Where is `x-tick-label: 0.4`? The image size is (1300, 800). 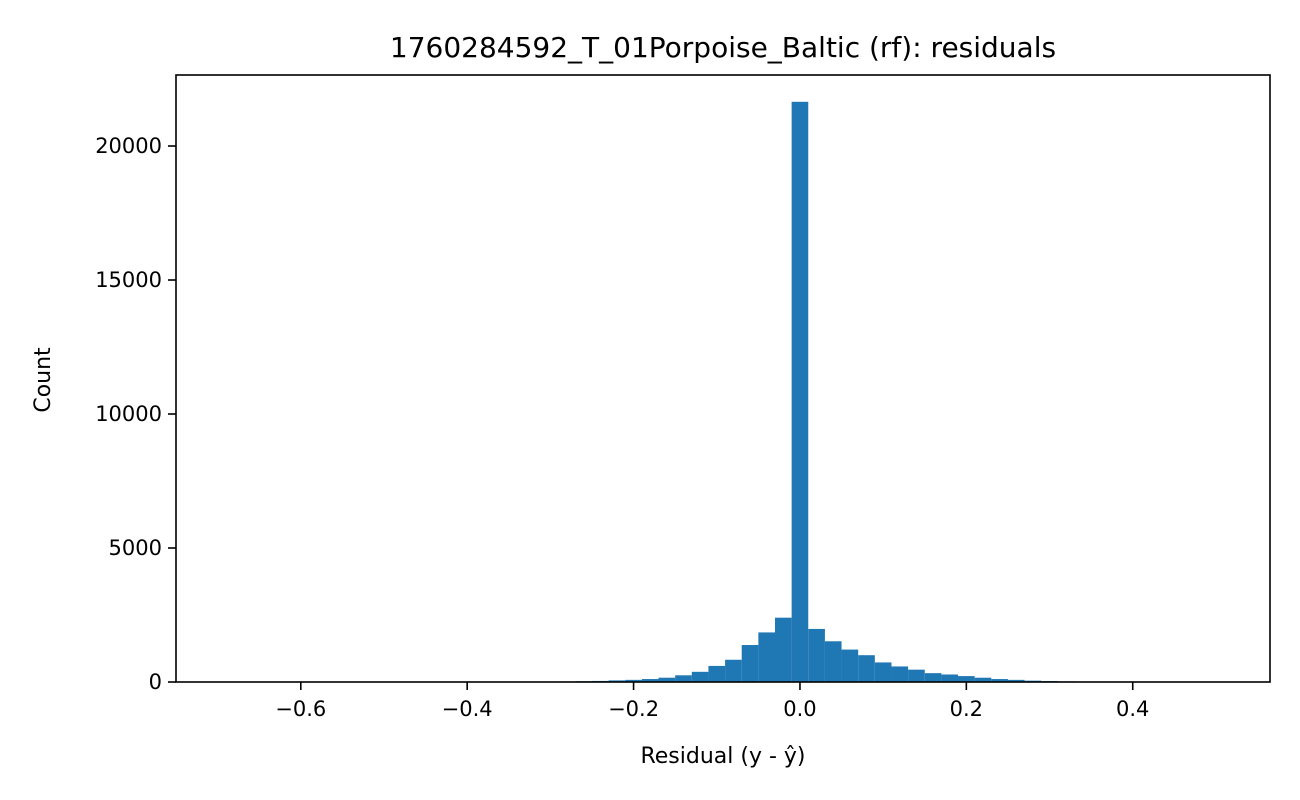
x-tick-label: 0.4 is located at coordinates (1132, 709).